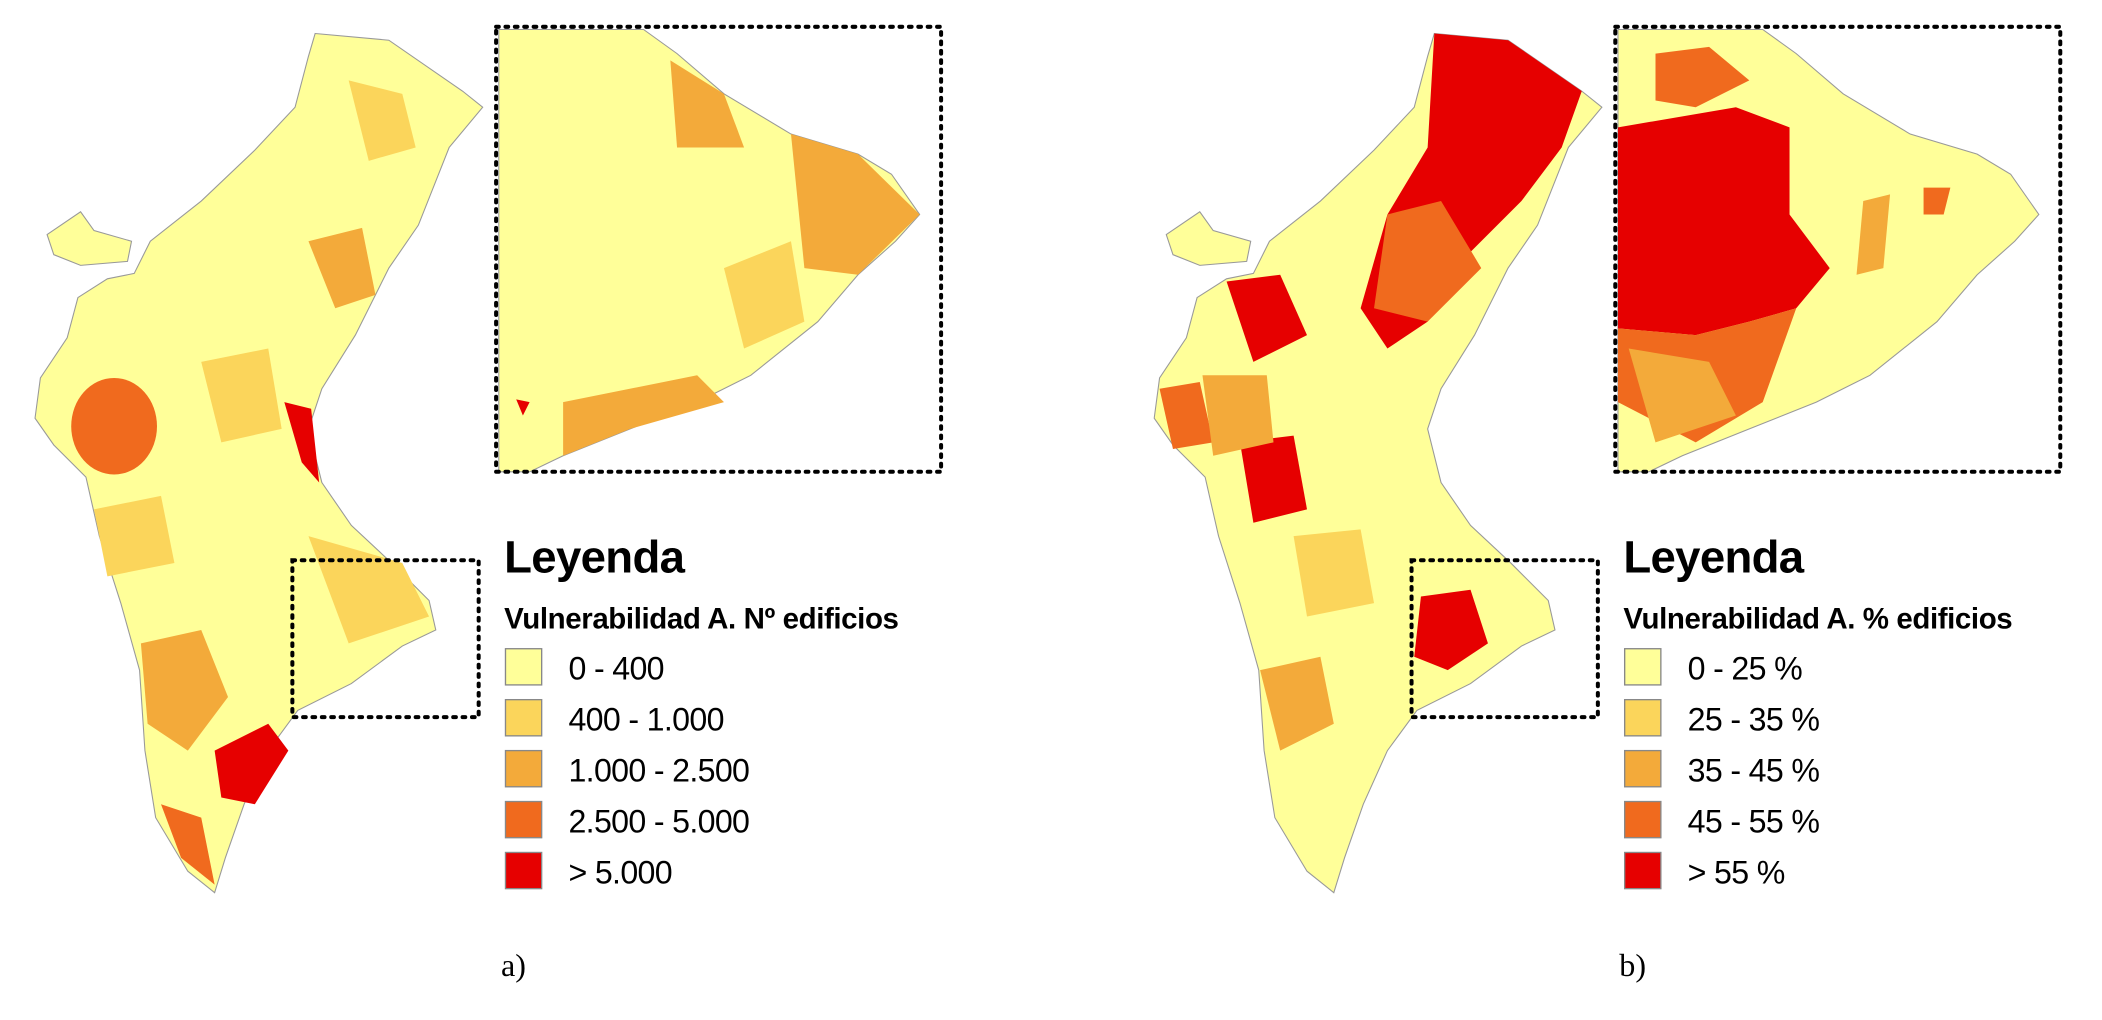 This screenshot has height=1020, width=2102. Describe the element at coordinates (701, 619) in the screenshot. I see `legend-subtitle: Vulnerabilidad A. Nº edificios` at that location.